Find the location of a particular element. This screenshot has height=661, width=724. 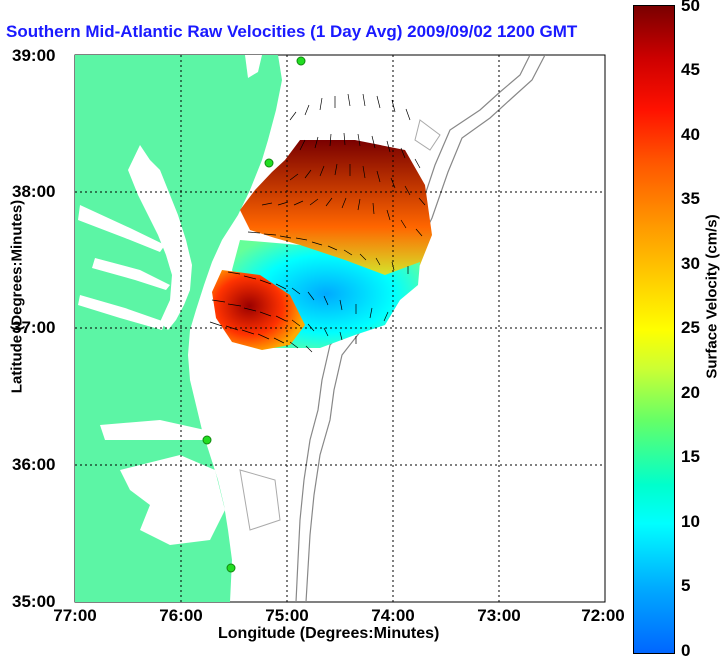

river-potomac is located at coordinates (121, 228).